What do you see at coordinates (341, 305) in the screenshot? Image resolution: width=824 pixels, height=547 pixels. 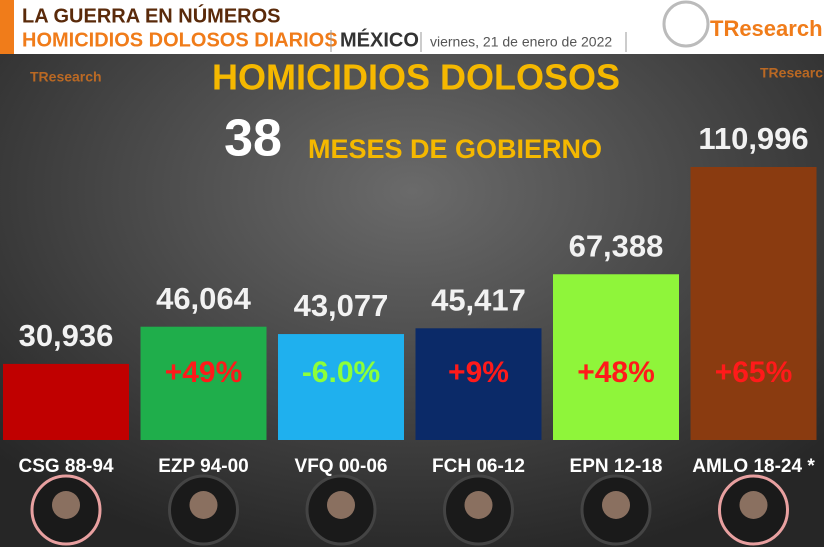 I see `value-label: 43,077` at bounding box center [341, 305].